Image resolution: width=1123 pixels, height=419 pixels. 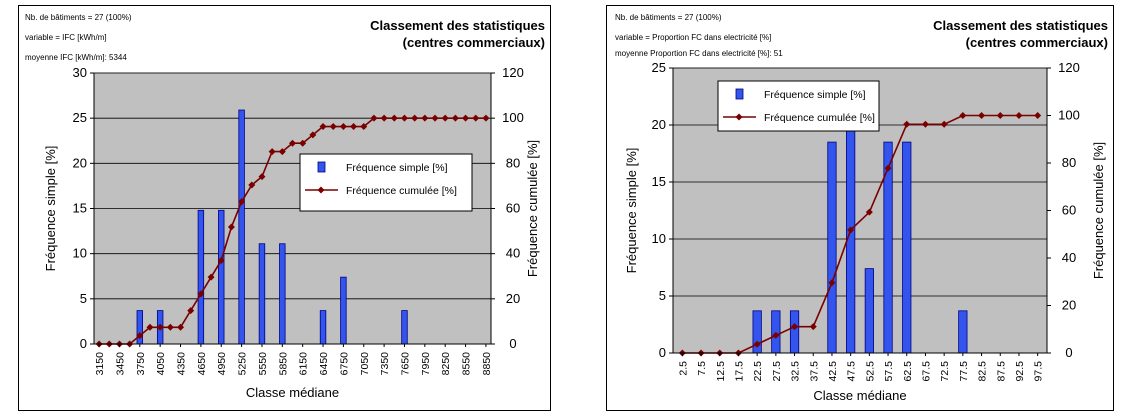 I want to click on x-tick-label: 12.5, so click(x=721, y=371).